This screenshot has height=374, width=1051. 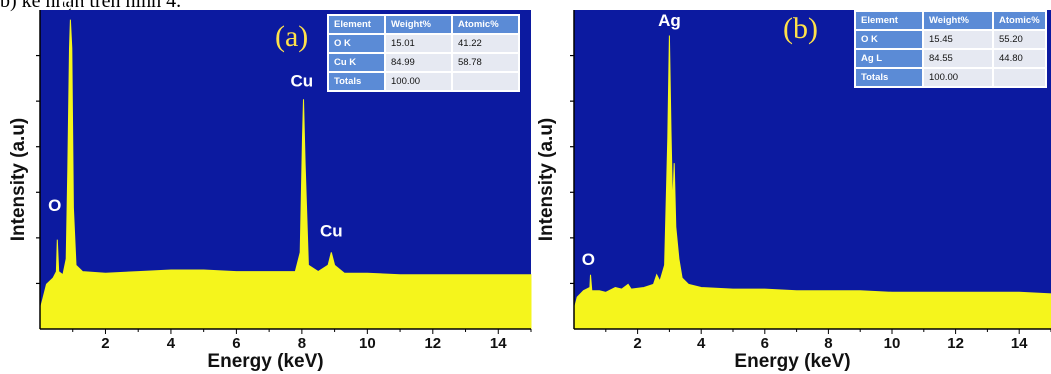 I want to click on table-row: Cu K 84.99 58.78, so click(x=423, y=62).